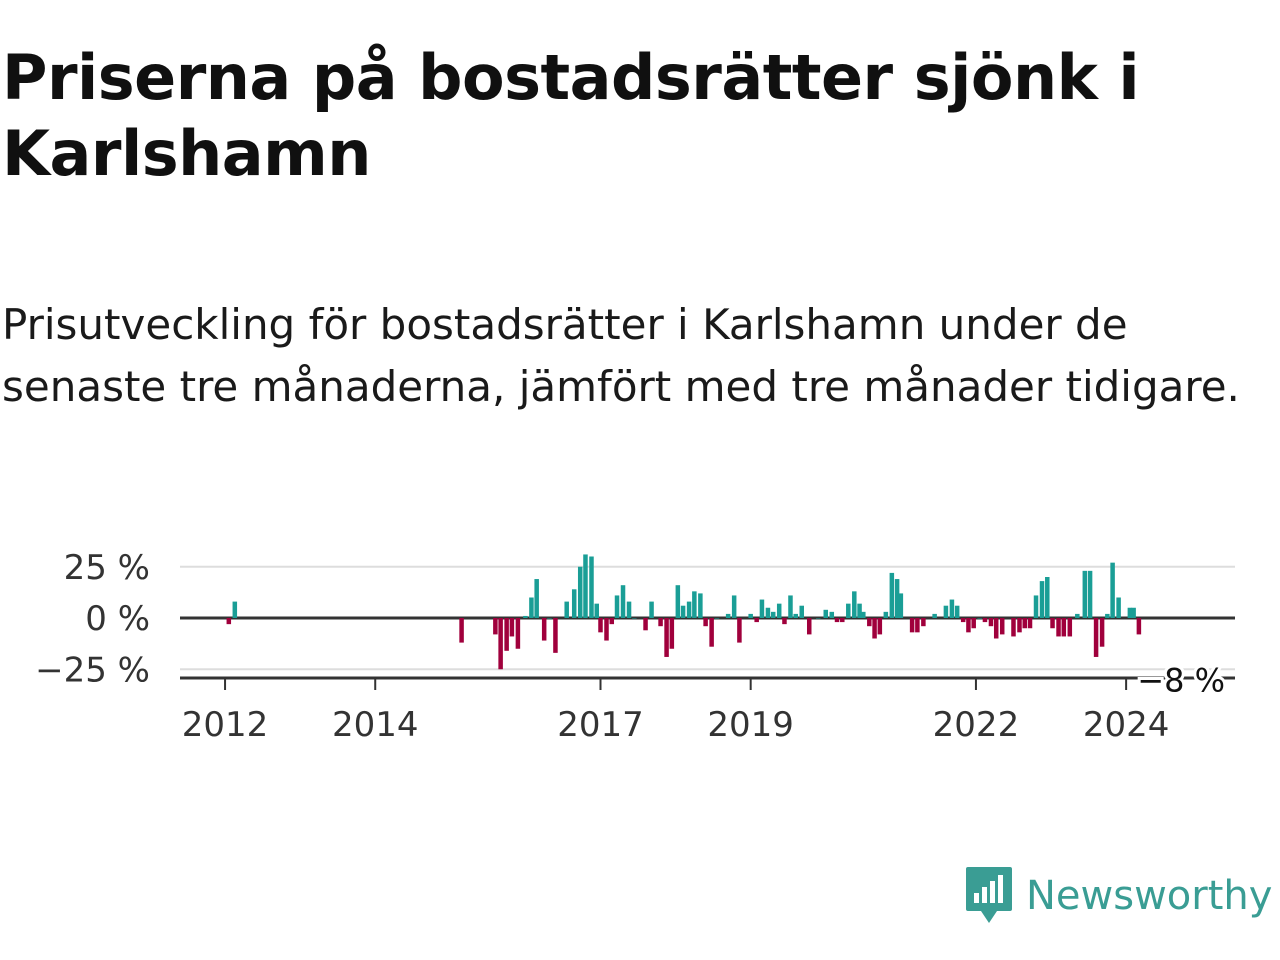 This screenshot has width=1280, height=960. Describe the element at coordinates (117, 619) in the screenshot. I see `y-tick-label: 0 %` at that location.